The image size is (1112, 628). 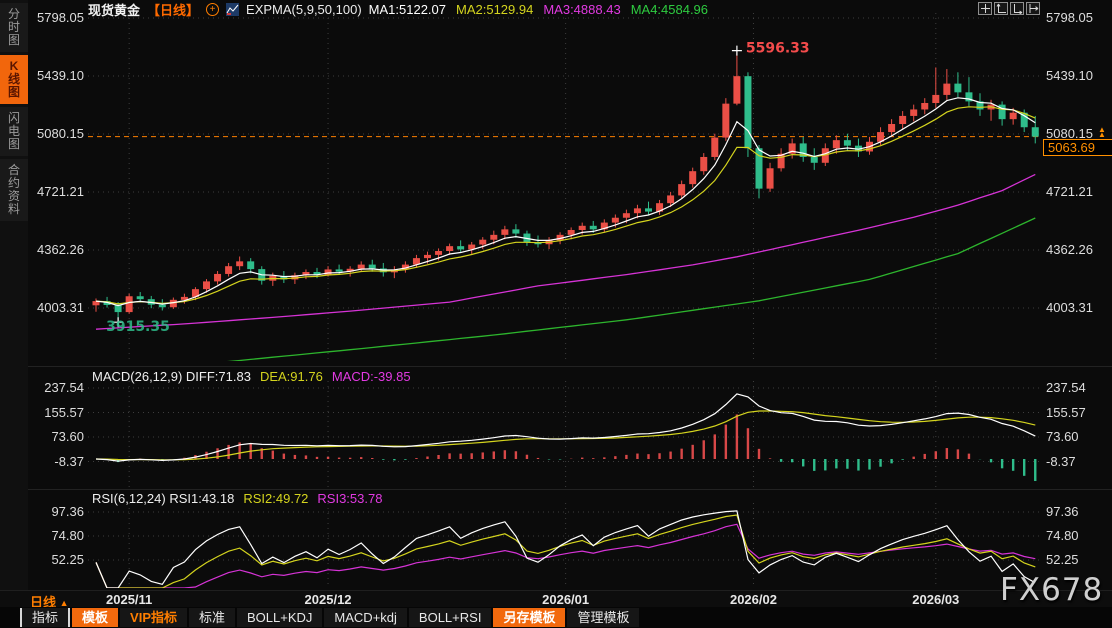 I want to click on macd-header-part: MACD:-39.85, so click(x=371, y=376).